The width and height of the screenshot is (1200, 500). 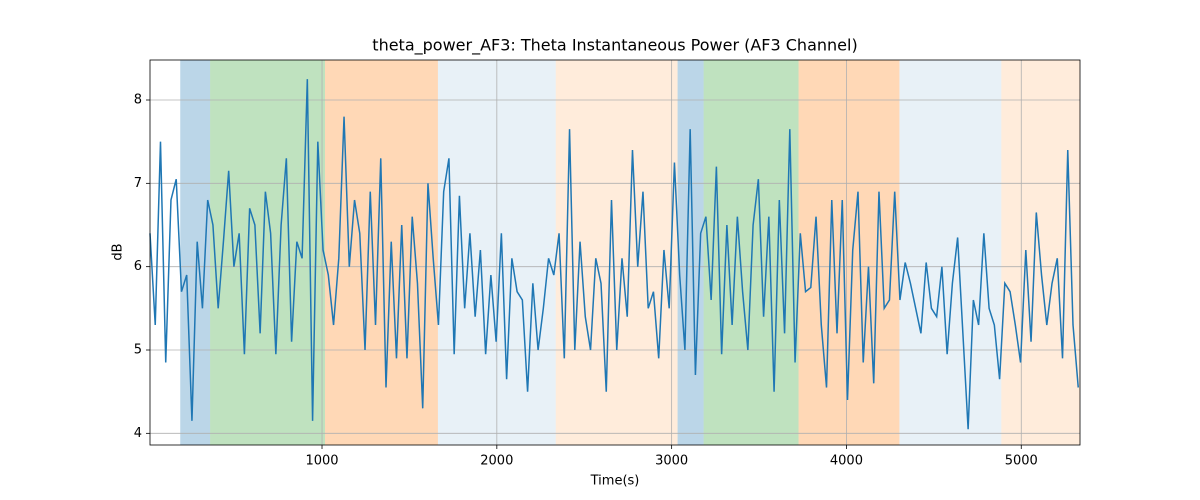 What do you see at coordinates (138, 433) in the screenshot?
I see `y-tick-label: 4` at bounding box center [138, 433].